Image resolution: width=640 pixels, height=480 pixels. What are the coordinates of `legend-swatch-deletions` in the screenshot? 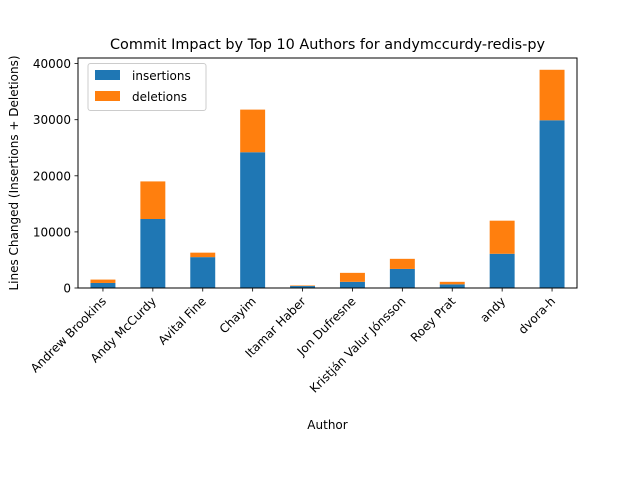 It's located at (107, 96).